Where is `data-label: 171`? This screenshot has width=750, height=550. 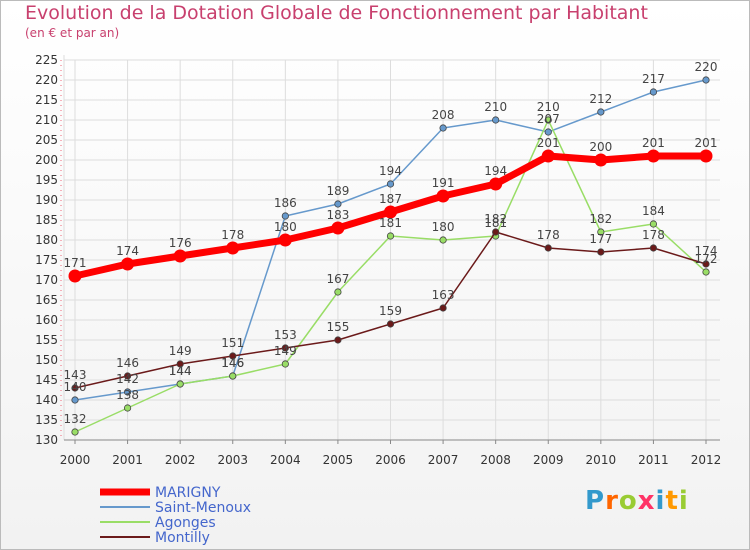
data-label: 171 is located at coordinates (75, 263).